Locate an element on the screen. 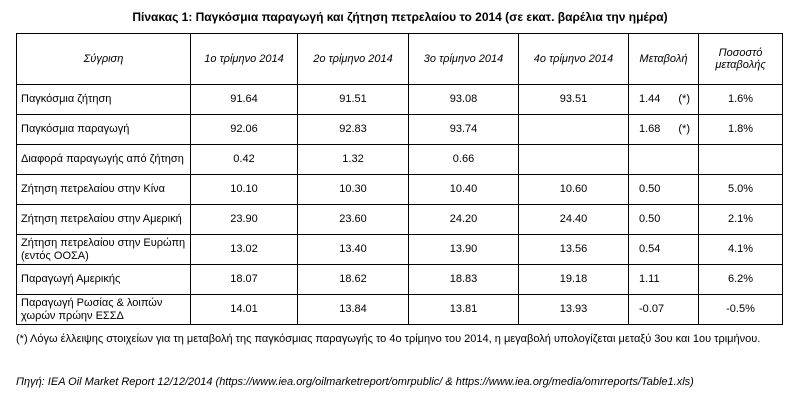 The image size is (800, 406). row-label: Παραγωγή Αμερικής is located at coordinates (103, 279).